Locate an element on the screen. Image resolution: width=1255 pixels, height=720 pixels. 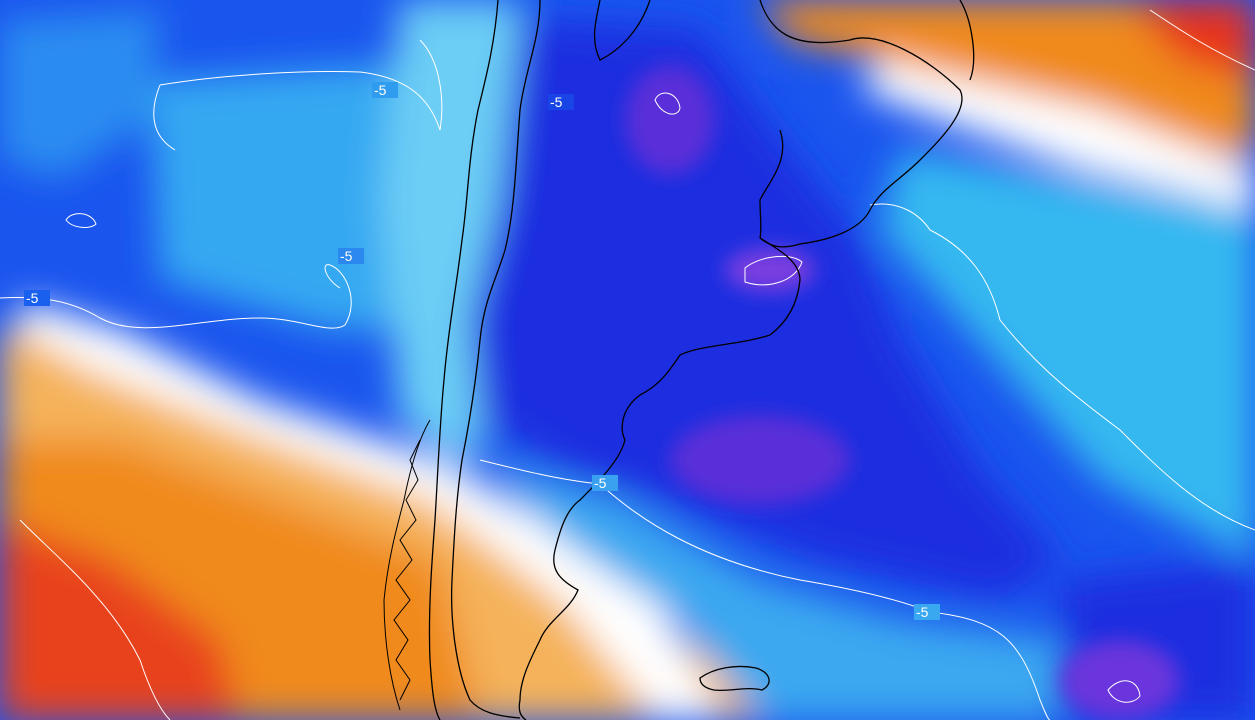
contour-label-northwest: -5 is located at coordinates (380, 90).